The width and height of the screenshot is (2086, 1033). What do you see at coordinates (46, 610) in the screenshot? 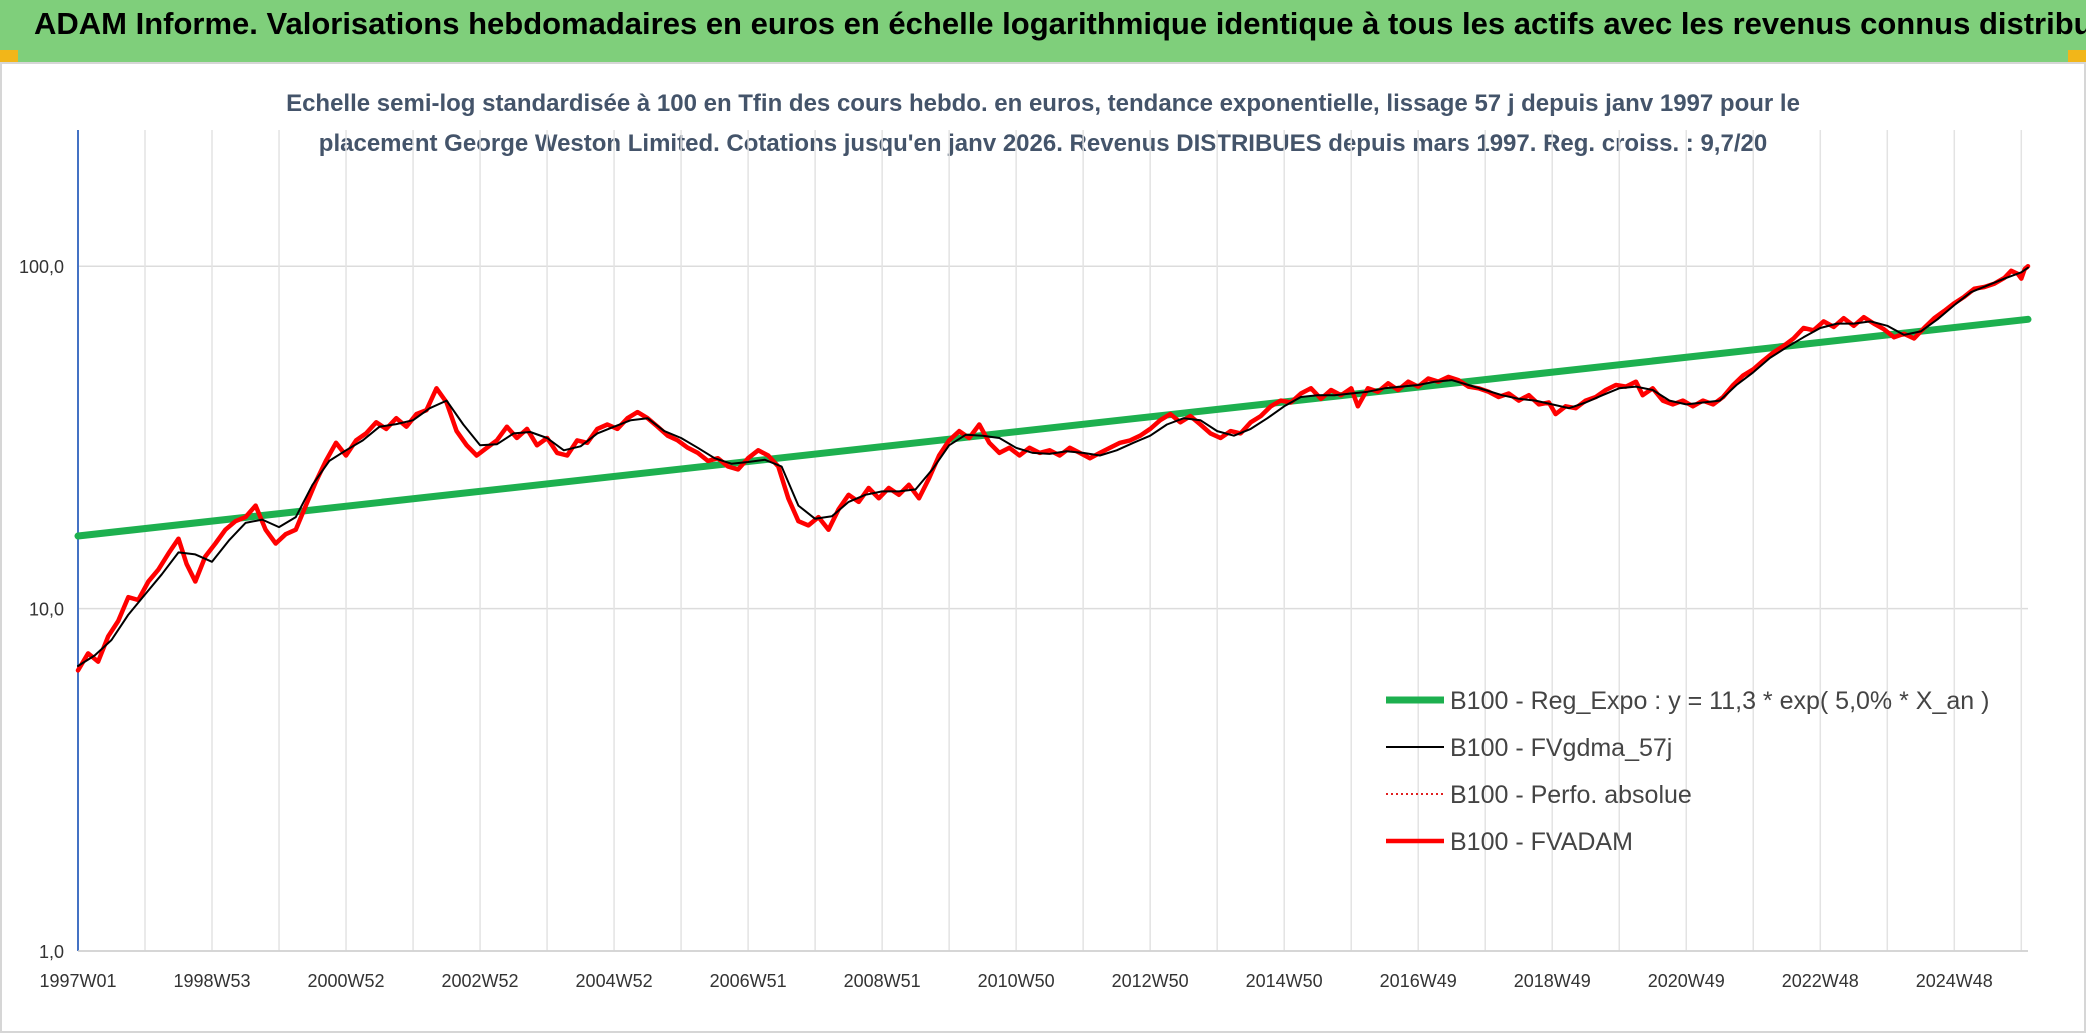
I see `y-tick-label-1: 10,0` at bounding box center [46, 610].